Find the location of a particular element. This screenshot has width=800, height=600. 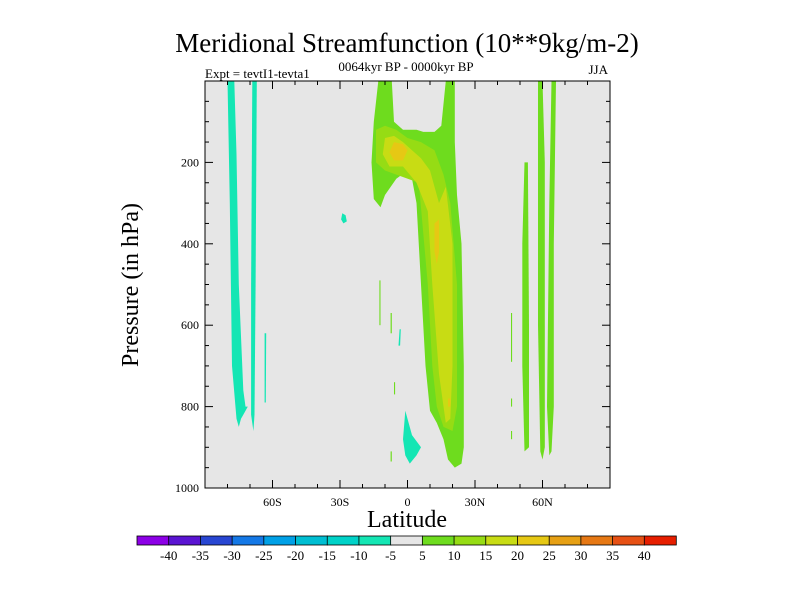

colorbar-label: -10 is located at coordinates (358, 555).